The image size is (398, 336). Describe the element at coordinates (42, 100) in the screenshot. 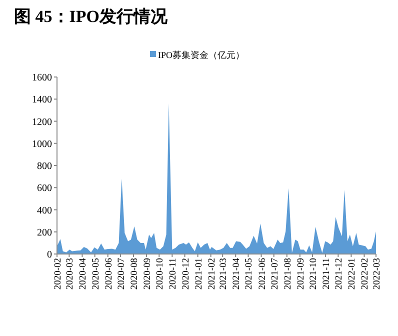

I see `y-tick-label: 1400` at that location.